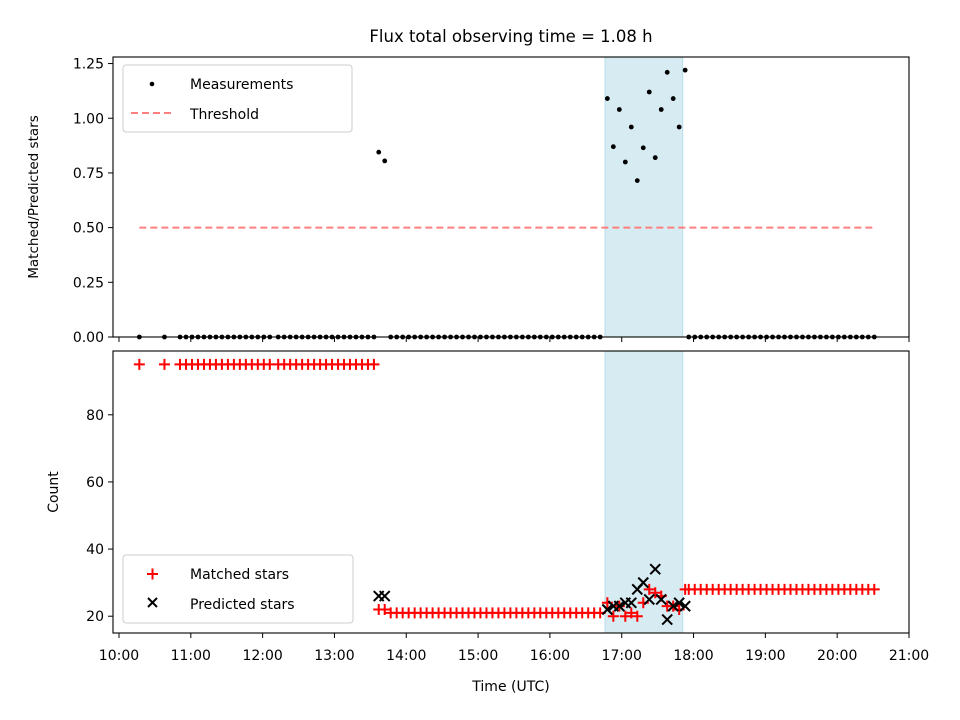  What do you see at coordinates (644, 492) in the screenshot?
I see `bottom-highlight-span` at bounding box center [644, 492].